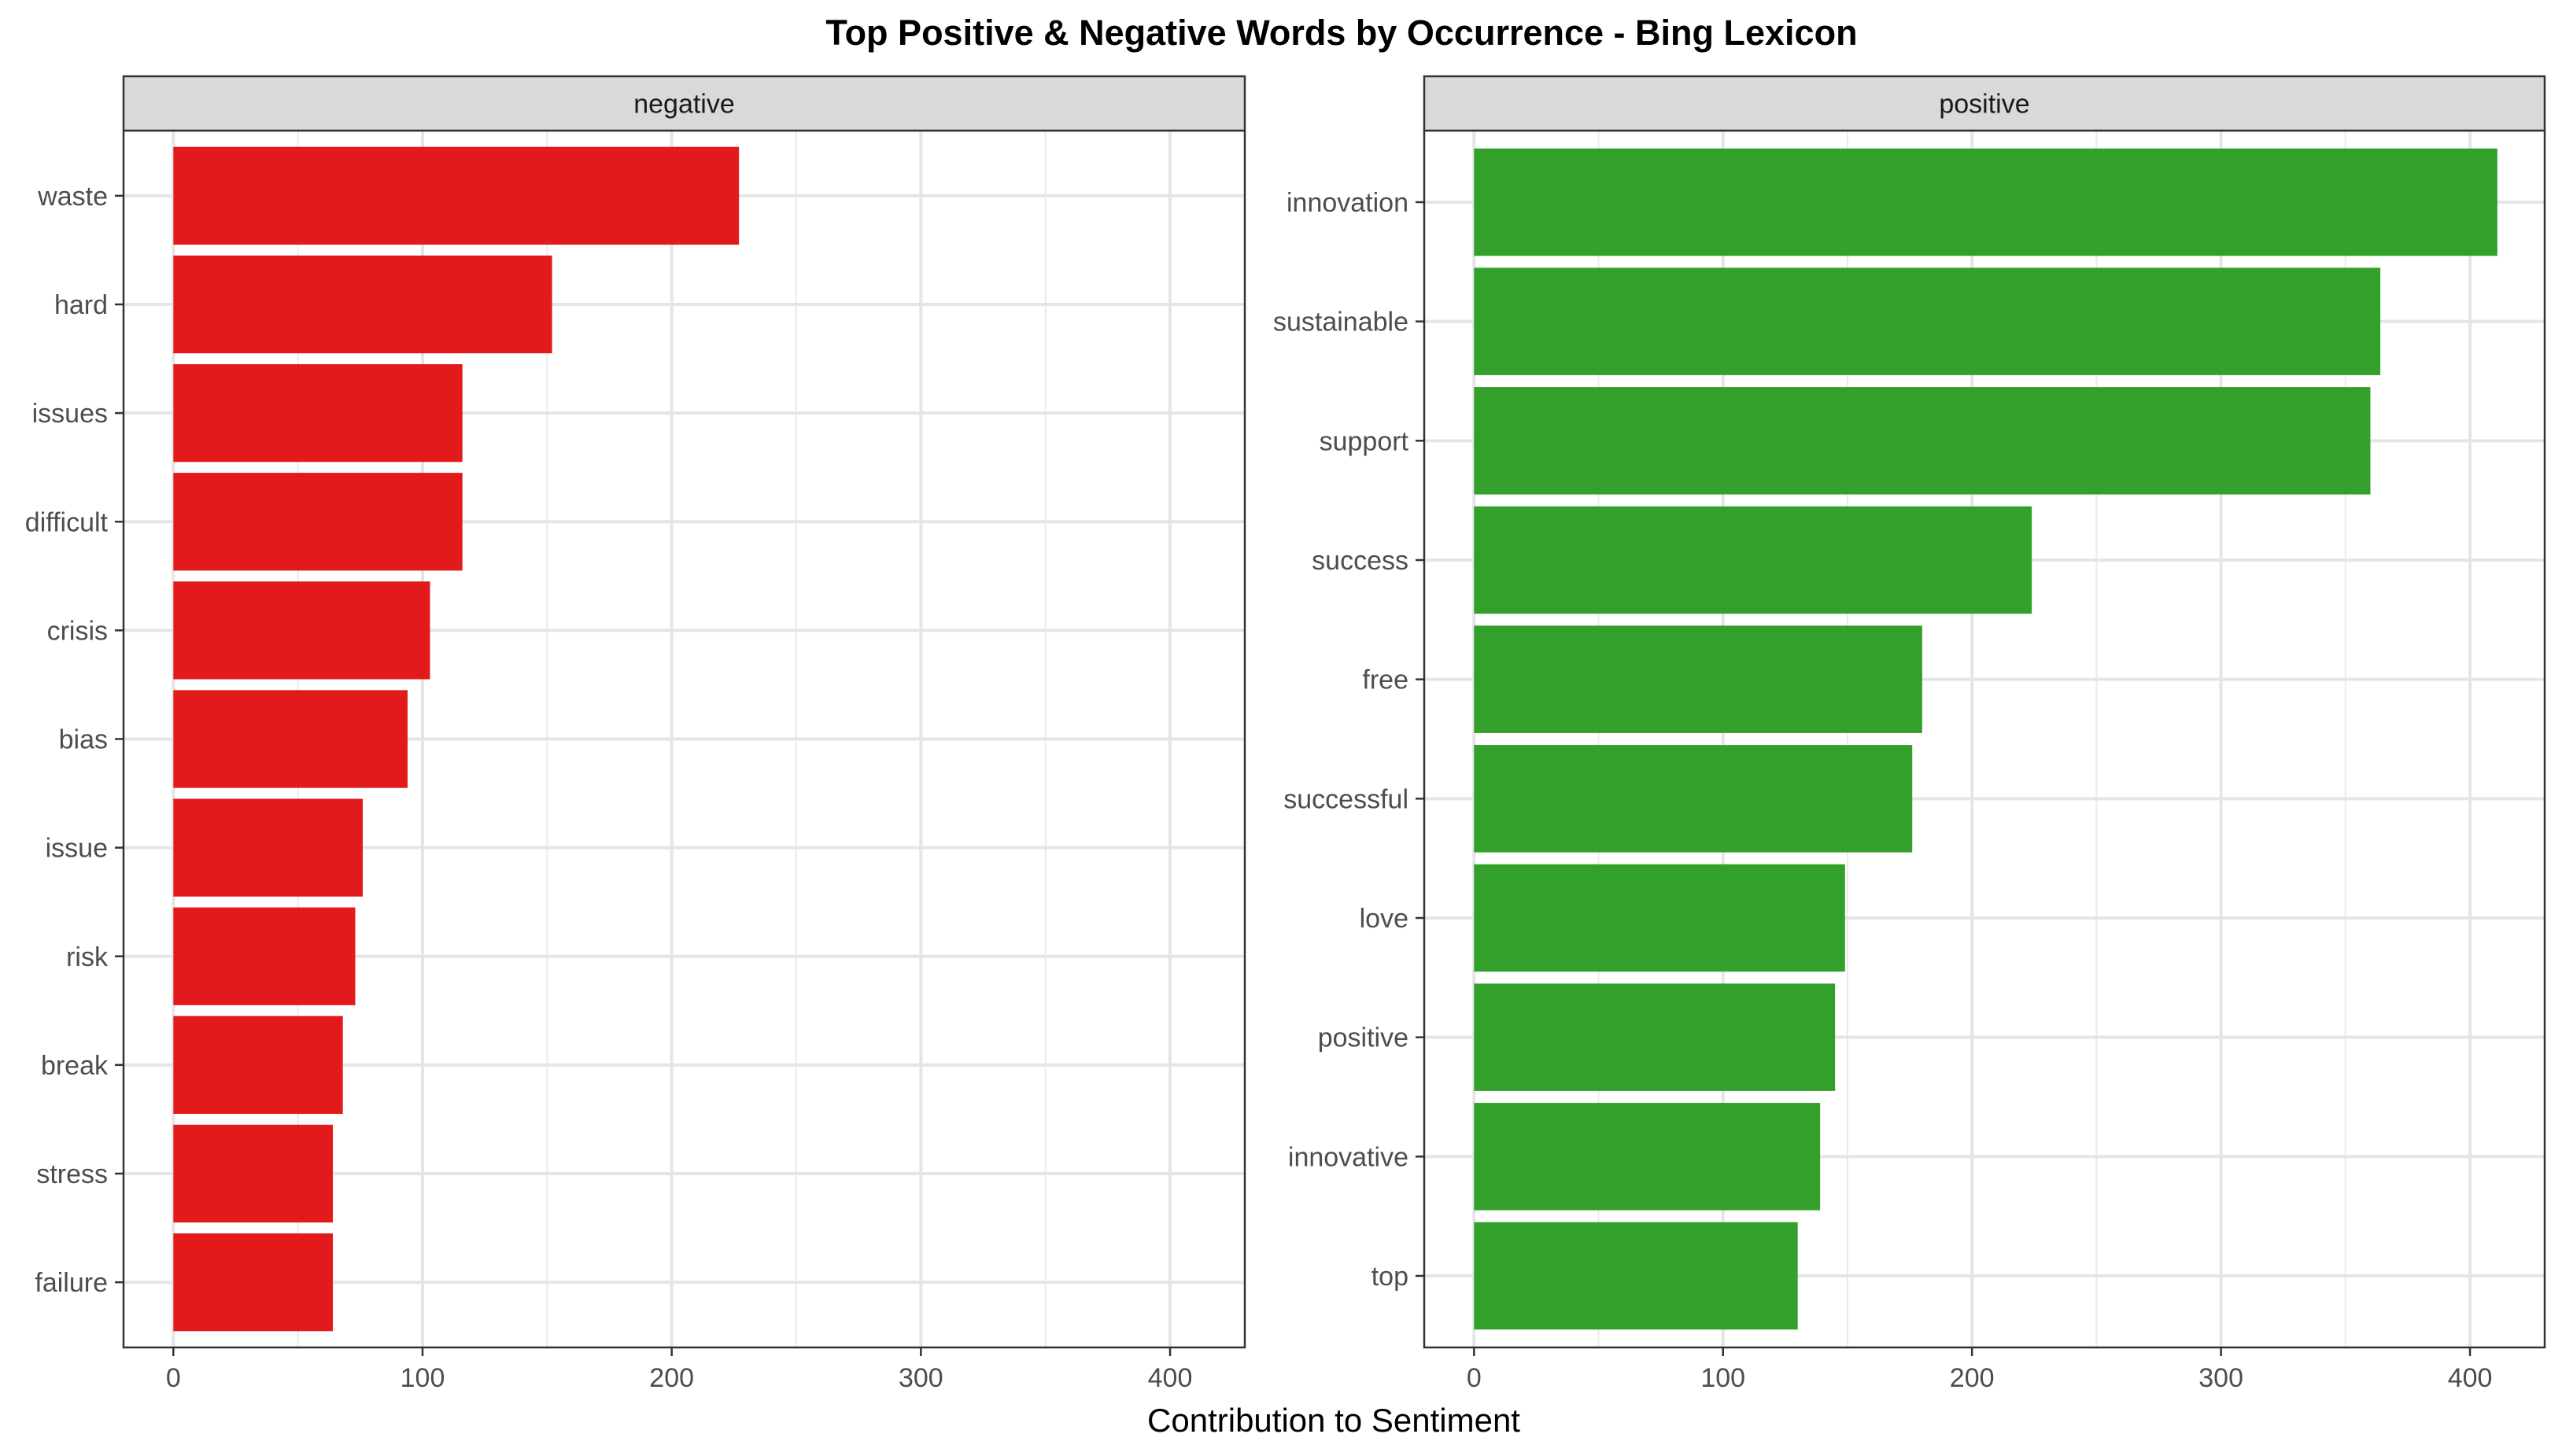 The image size is (2562, 1456). What do you see at coordinates (72, 1174) in the screenshot?
I see `y-tick-label: stress` at bounding box center [72, 1174].